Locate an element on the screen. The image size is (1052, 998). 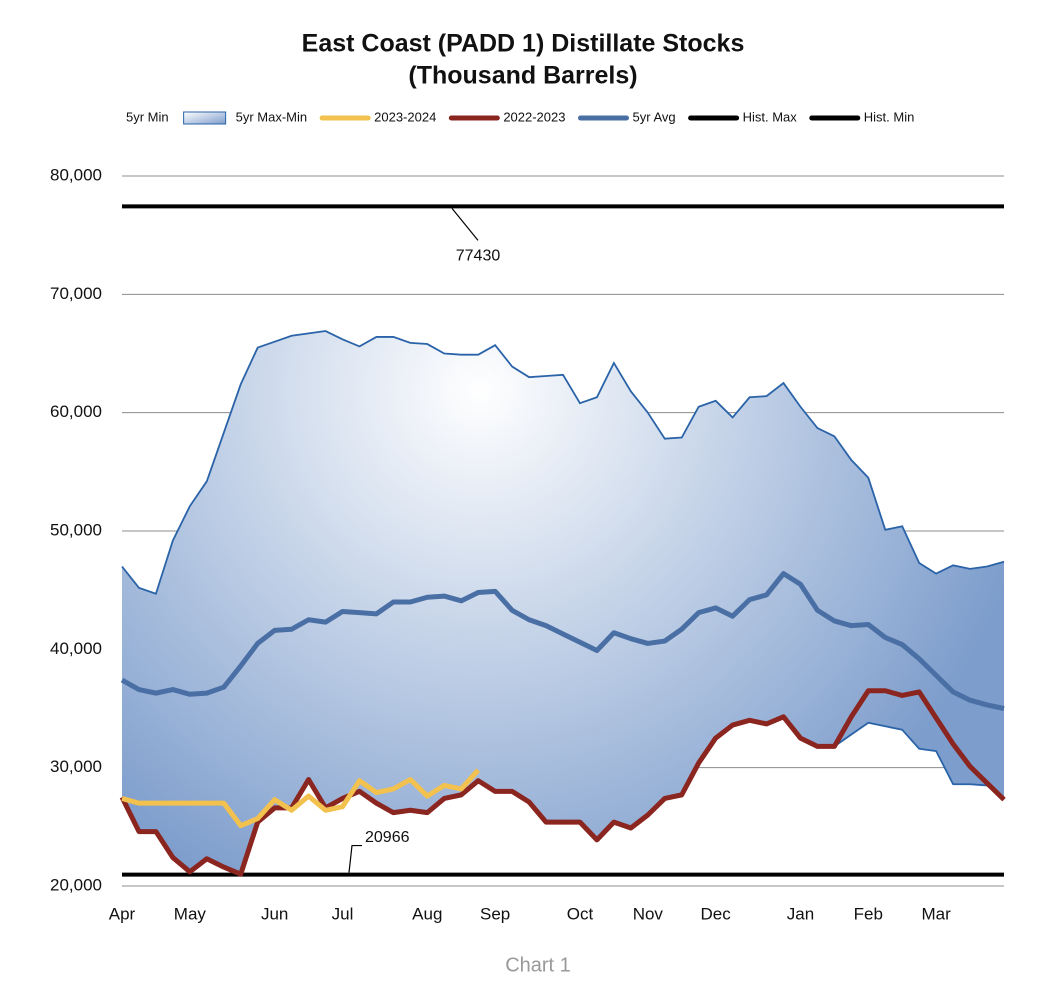
legend-label: 2022-2023 is located at coordinates (534, 116).